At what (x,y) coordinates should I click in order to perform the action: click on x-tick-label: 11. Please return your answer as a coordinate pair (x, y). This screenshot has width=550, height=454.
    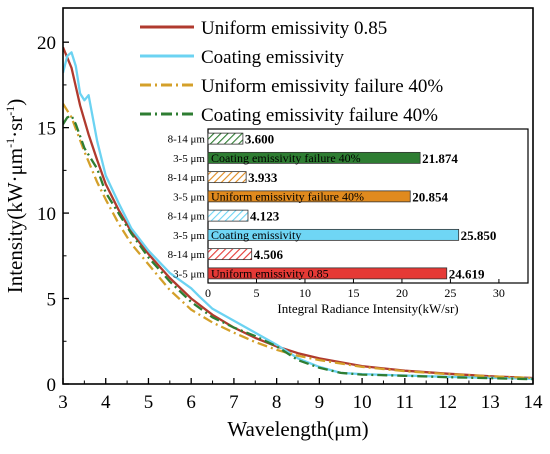
    Looking at the image, I should click on (405, 402).